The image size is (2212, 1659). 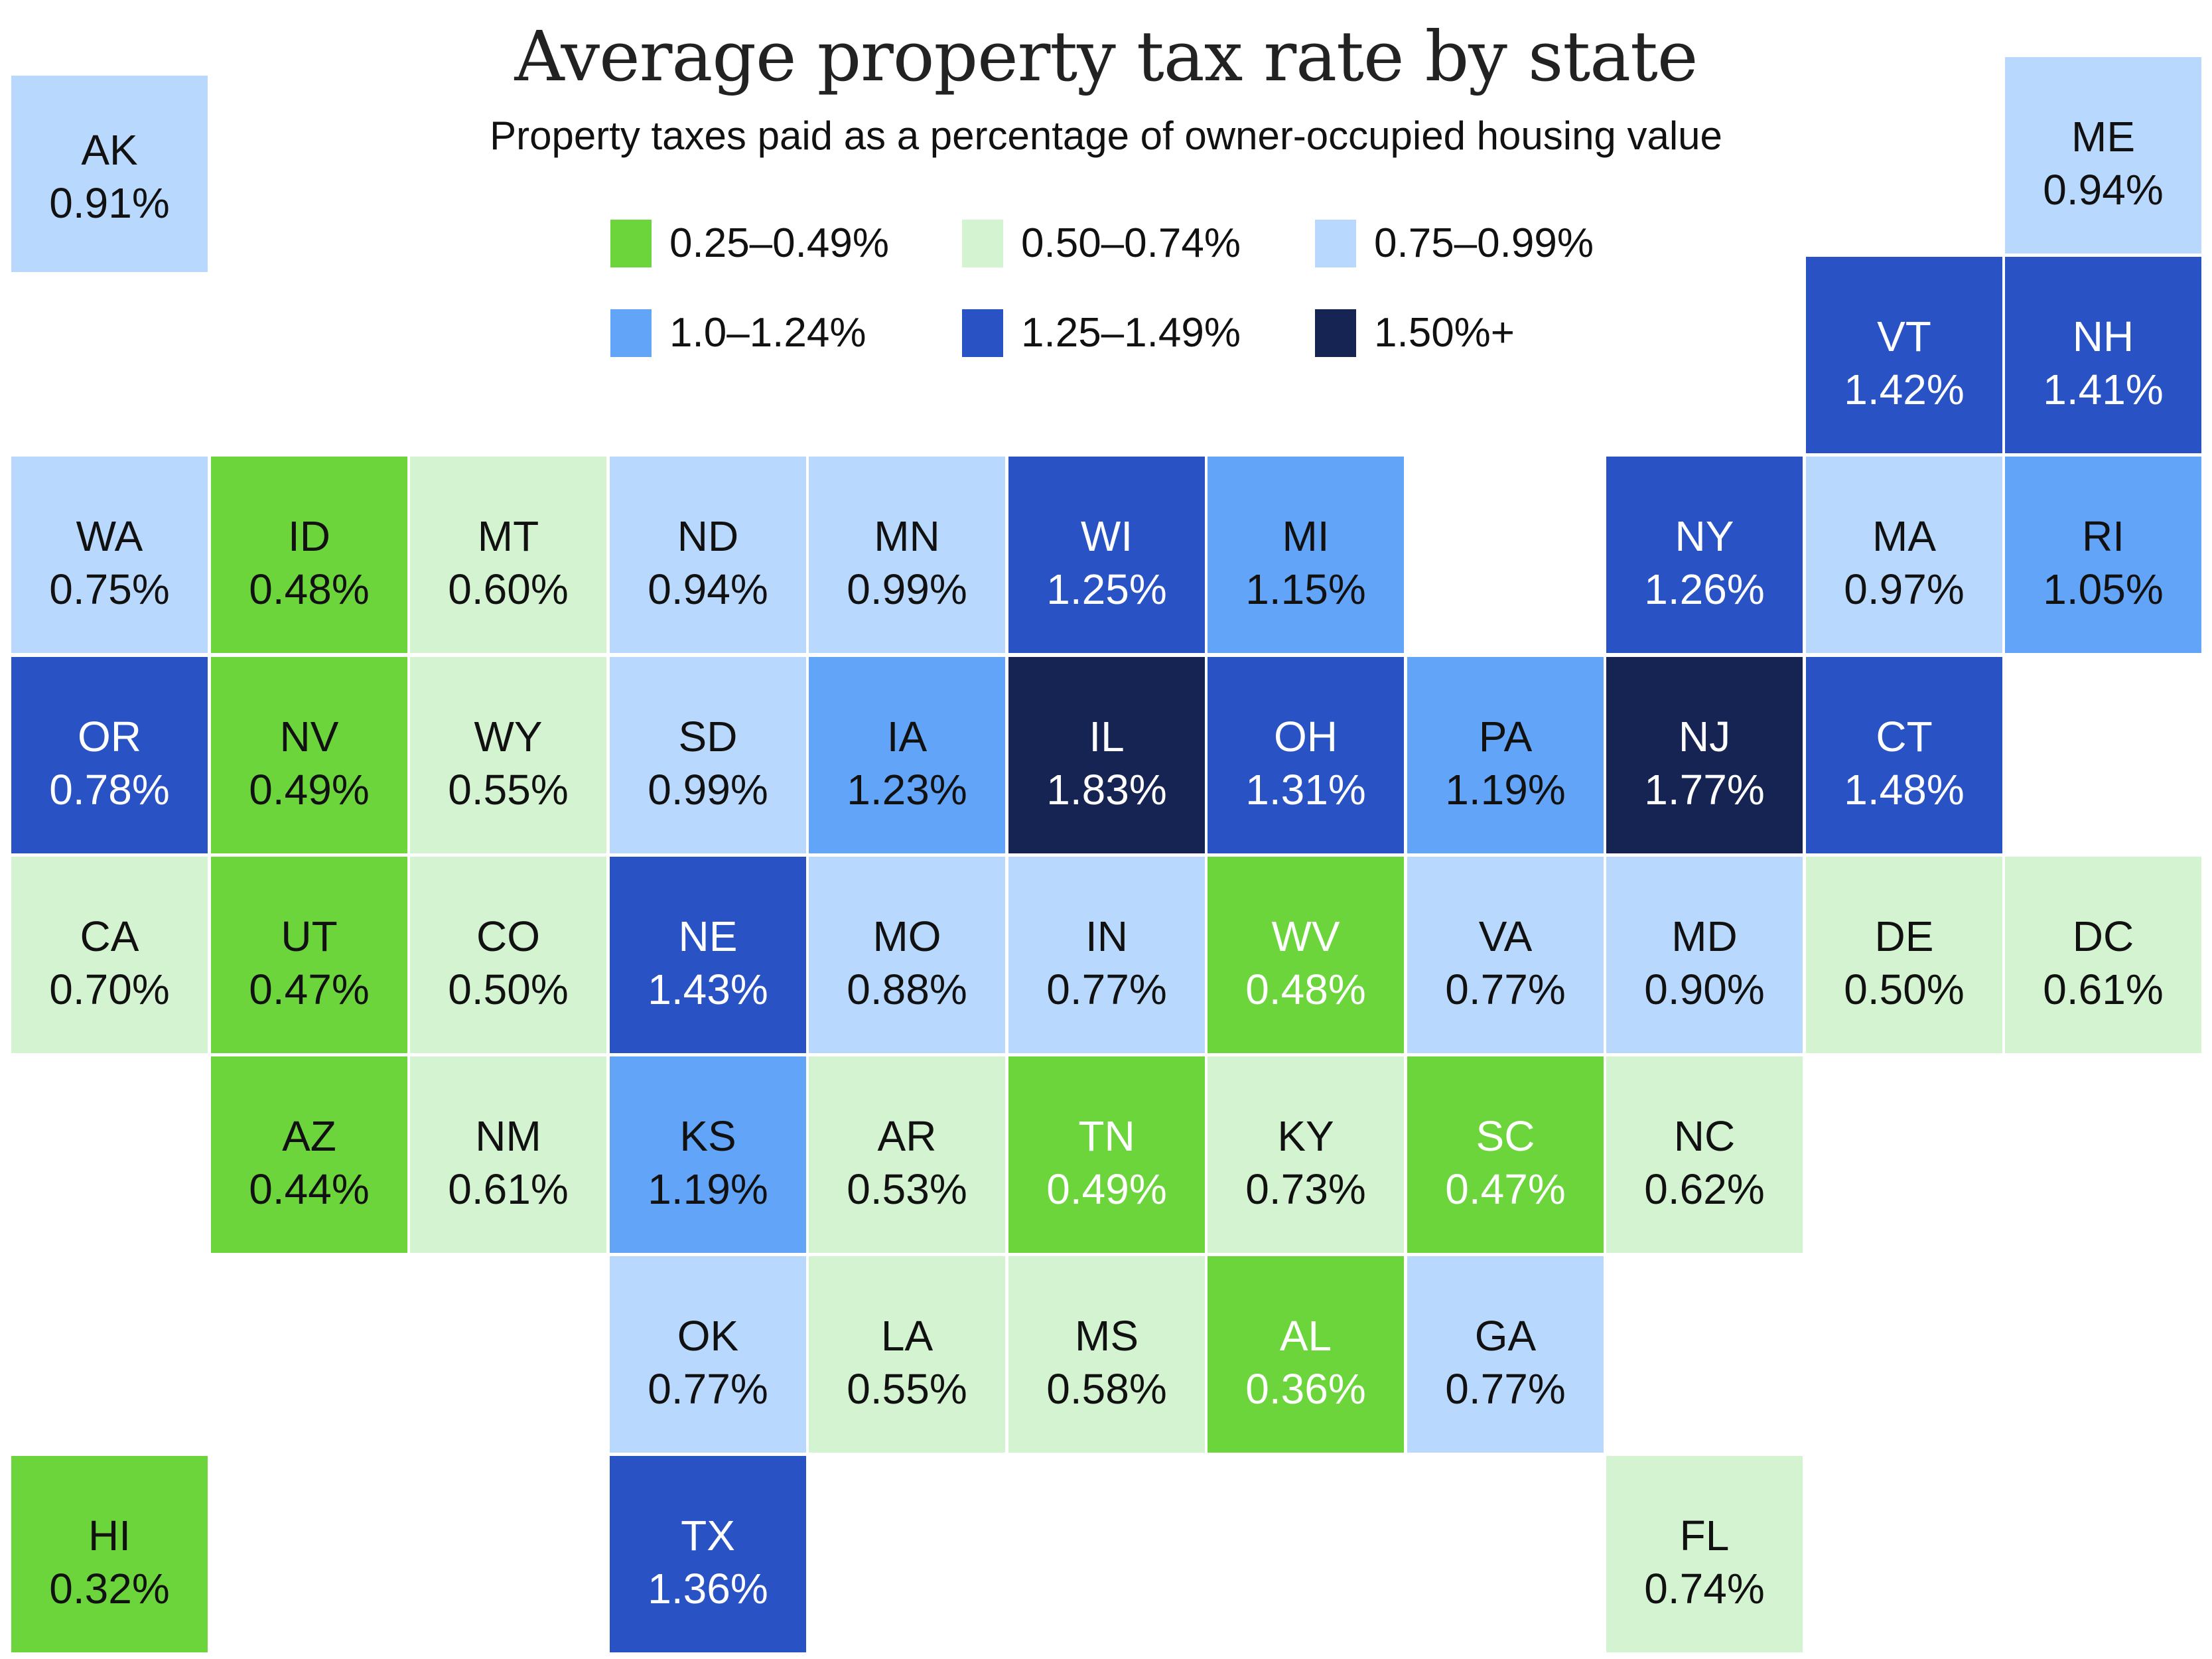 I want to click on legend-item: 0.75–0.99%, so click(x=1454, y=243).